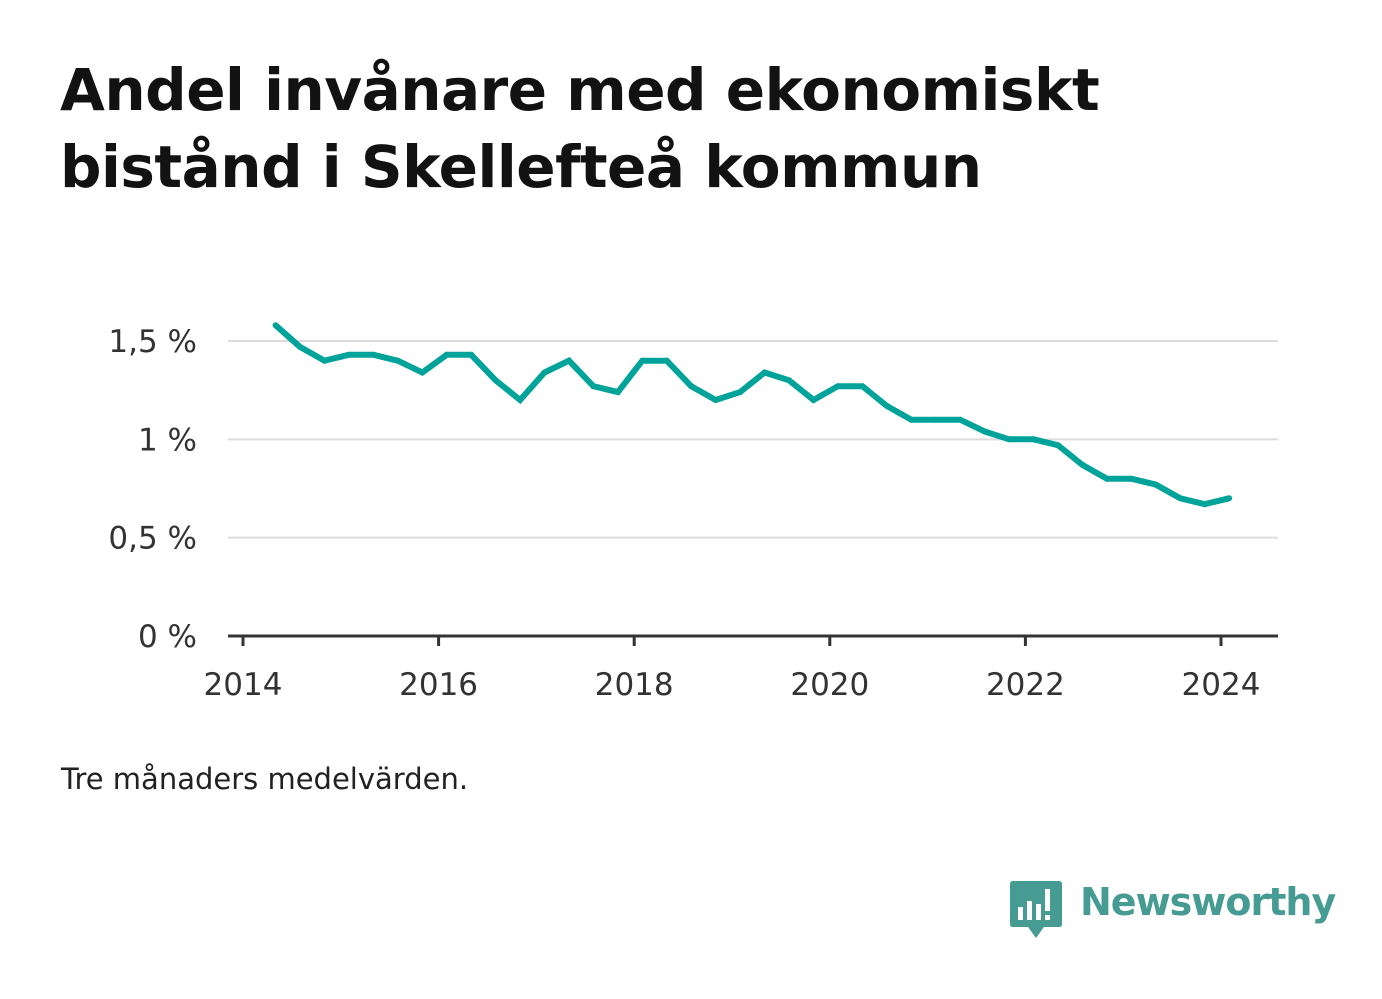 The width and height of the screenshot is (1382, 999). I want to click on x-axis-ticks: 2014 2016 2018 2020 2022 2024, so click(732, 669).